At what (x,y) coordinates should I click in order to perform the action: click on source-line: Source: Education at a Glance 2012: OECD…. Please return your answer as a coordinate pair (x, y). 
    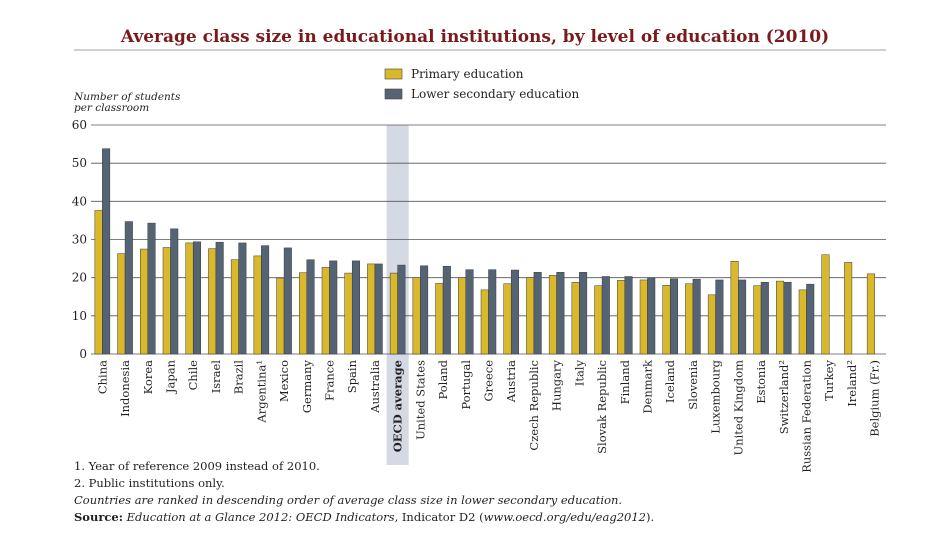
    Looking at the image, I should click on (364, 517).